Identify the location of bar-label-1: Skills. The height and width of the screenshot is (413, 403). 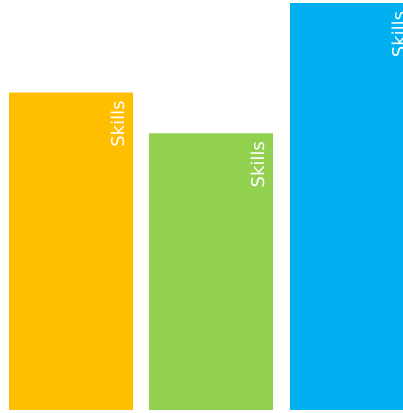
(118, 124).